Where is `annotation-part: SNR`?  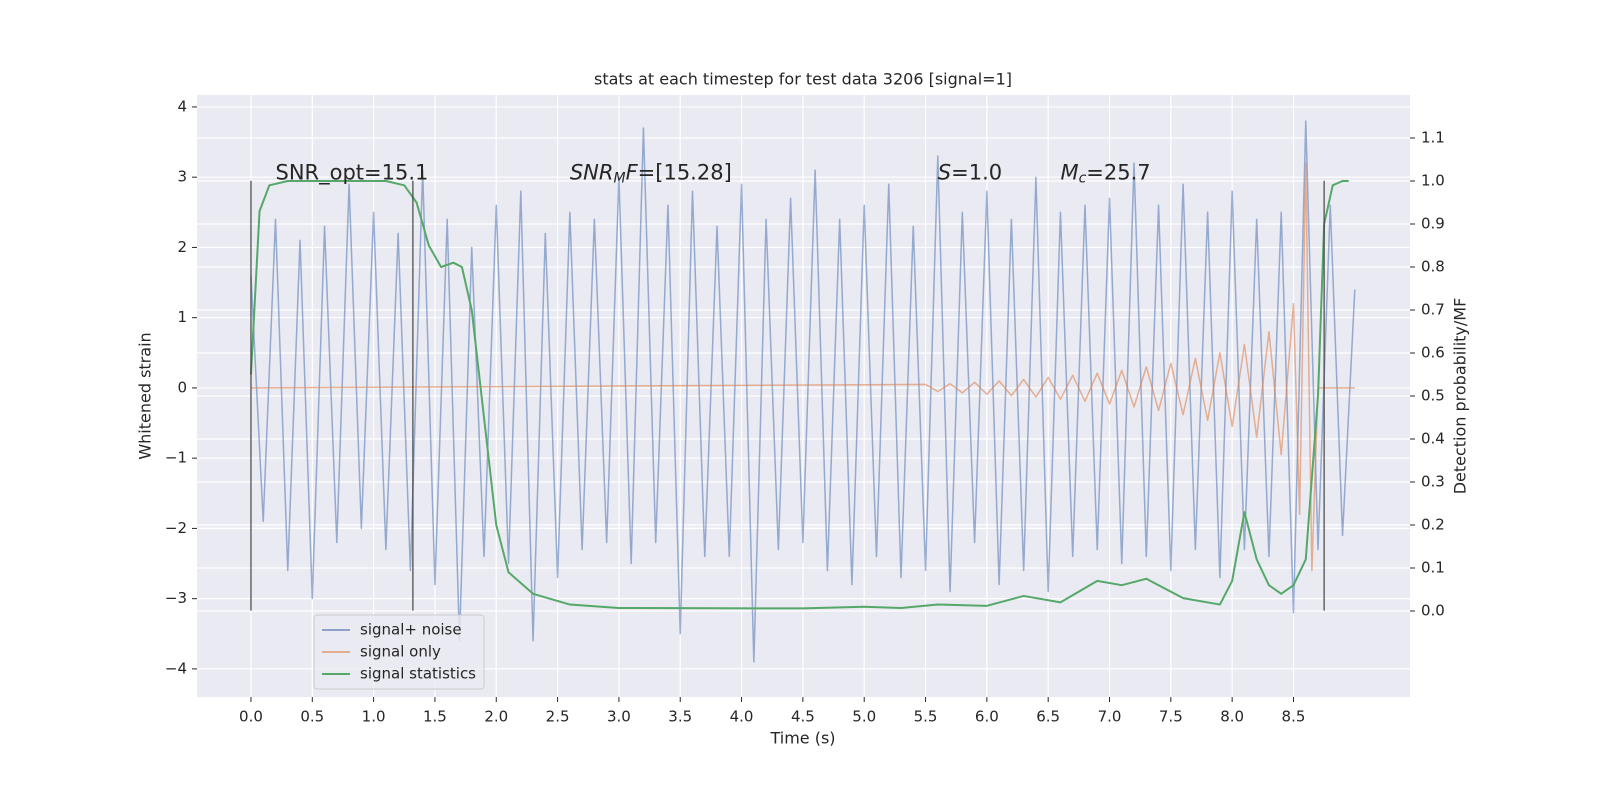 annotation-part: SNR is located at coordinates (592, 173).